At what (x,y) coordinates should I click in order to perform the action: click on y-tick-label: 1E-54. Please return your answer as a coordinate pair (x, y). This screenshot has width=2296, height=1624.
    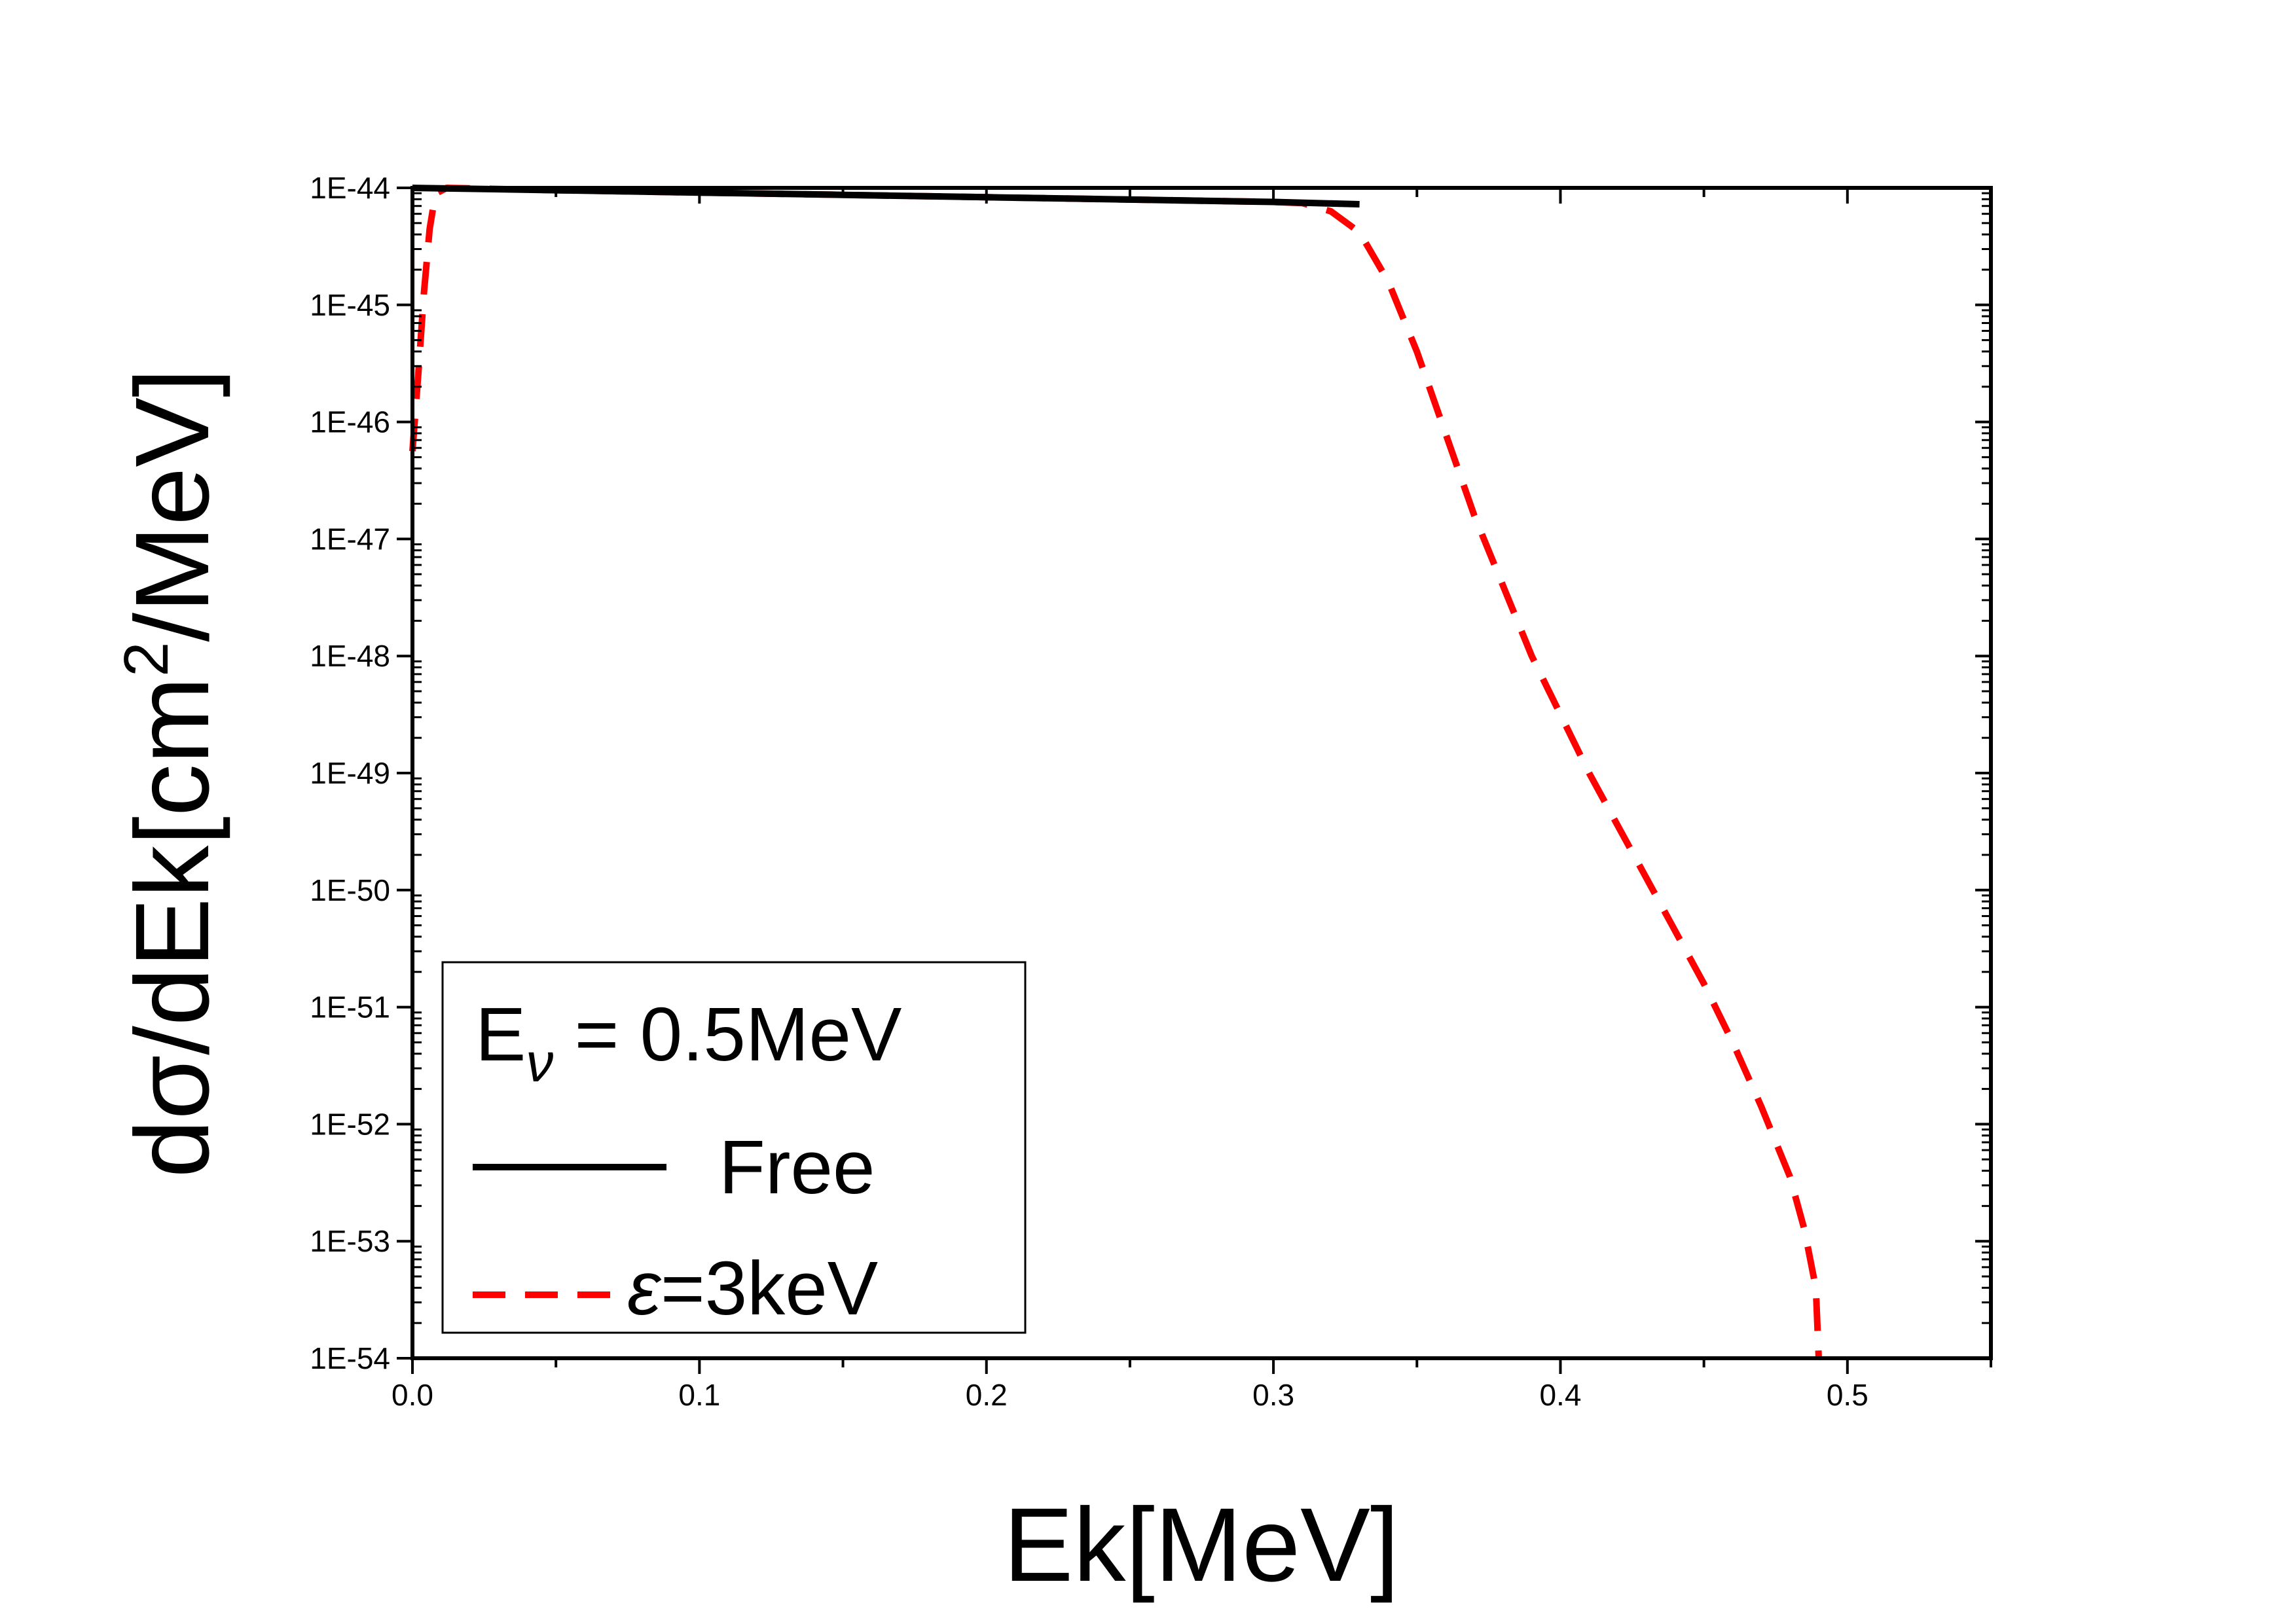
    Looking at the image, I should click on (350, 1358).